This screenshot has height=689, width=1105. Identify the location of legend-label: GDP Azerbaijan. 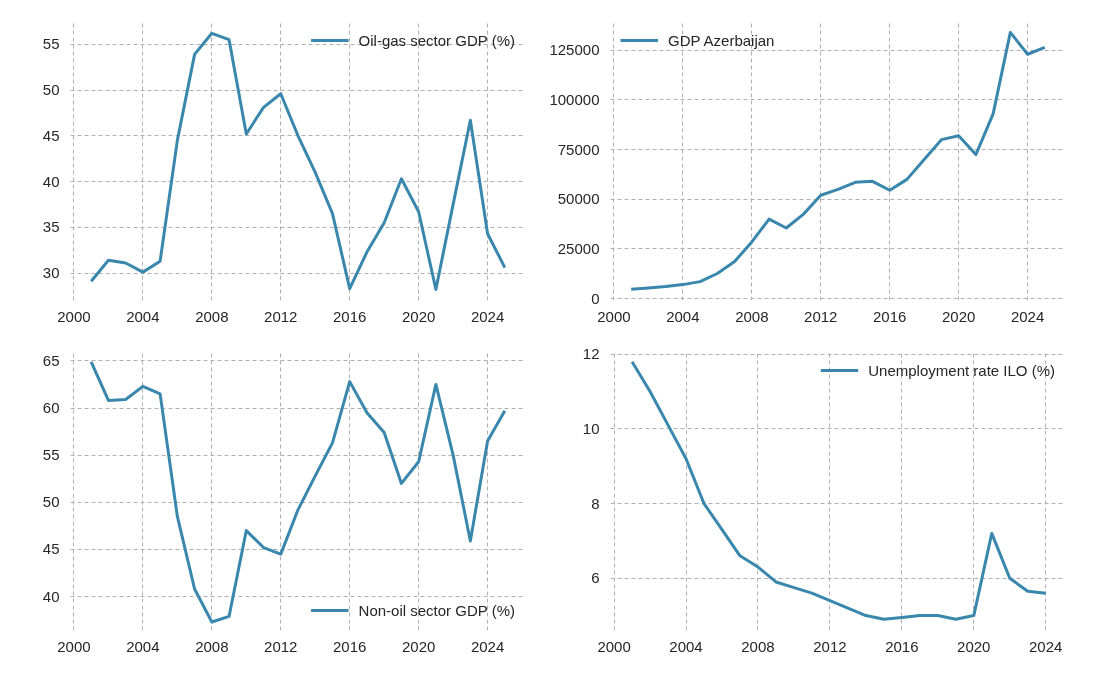
(721, 40).